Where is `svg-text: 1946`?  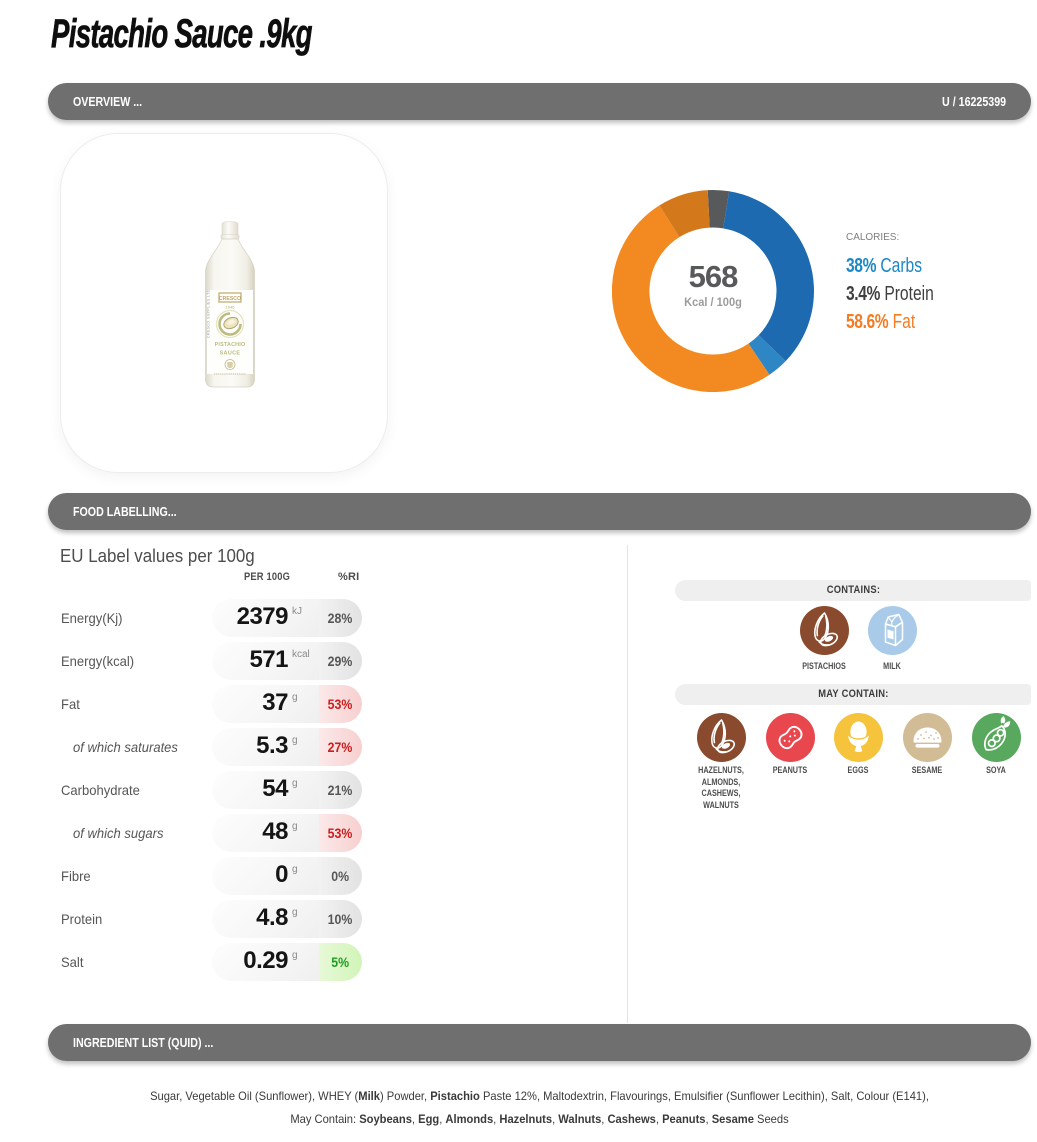 svg-text: 1946 is located at coordinates (231, 307).